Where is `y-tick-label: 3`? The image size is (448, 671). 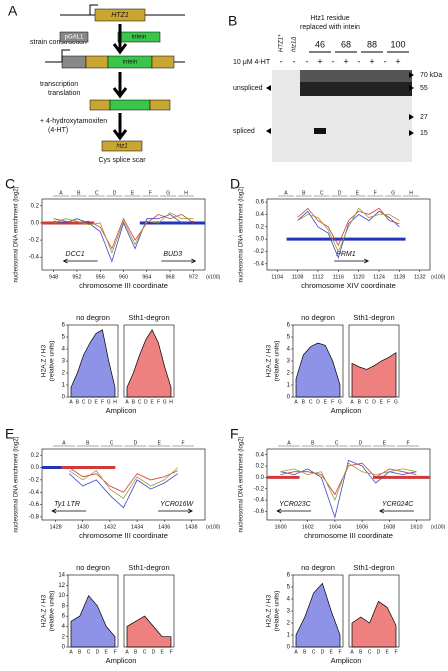 y-tick-label: 3 is located at coordinates (289, 362).